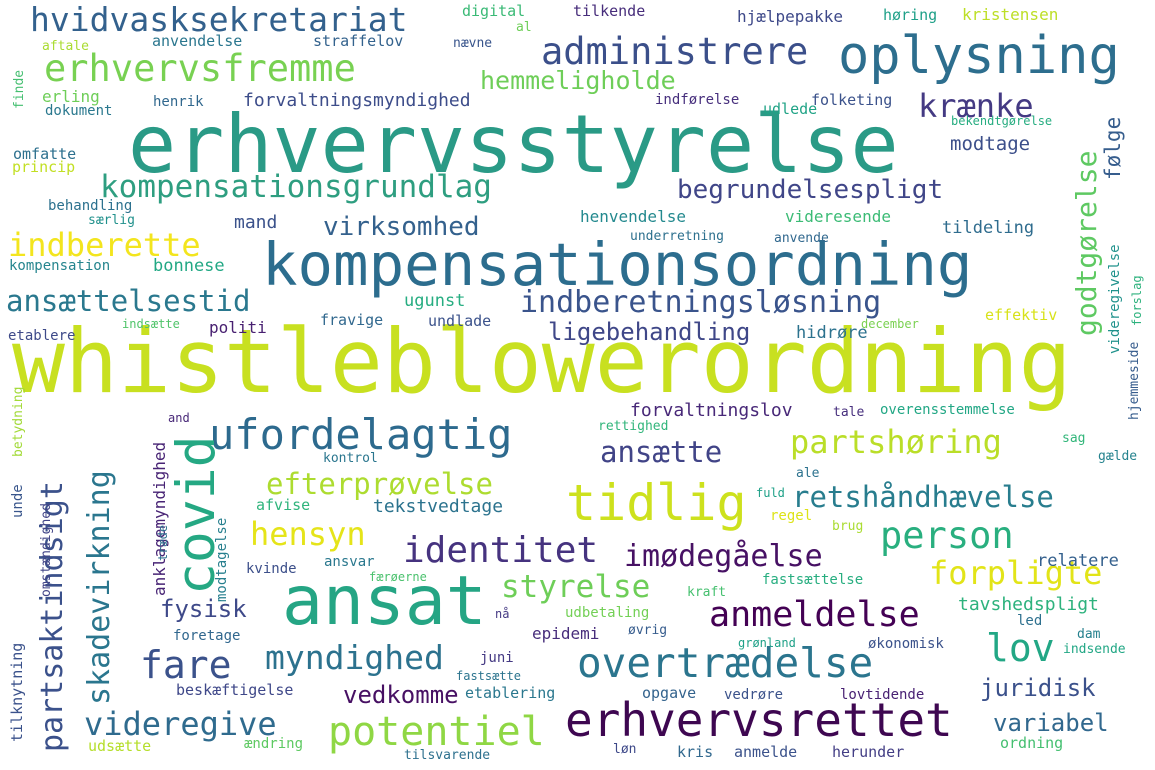  What do you see at coordinates (617, 264) in the screenshot?
I see `word: kompensationsordning` at bounding box center [617, 264].